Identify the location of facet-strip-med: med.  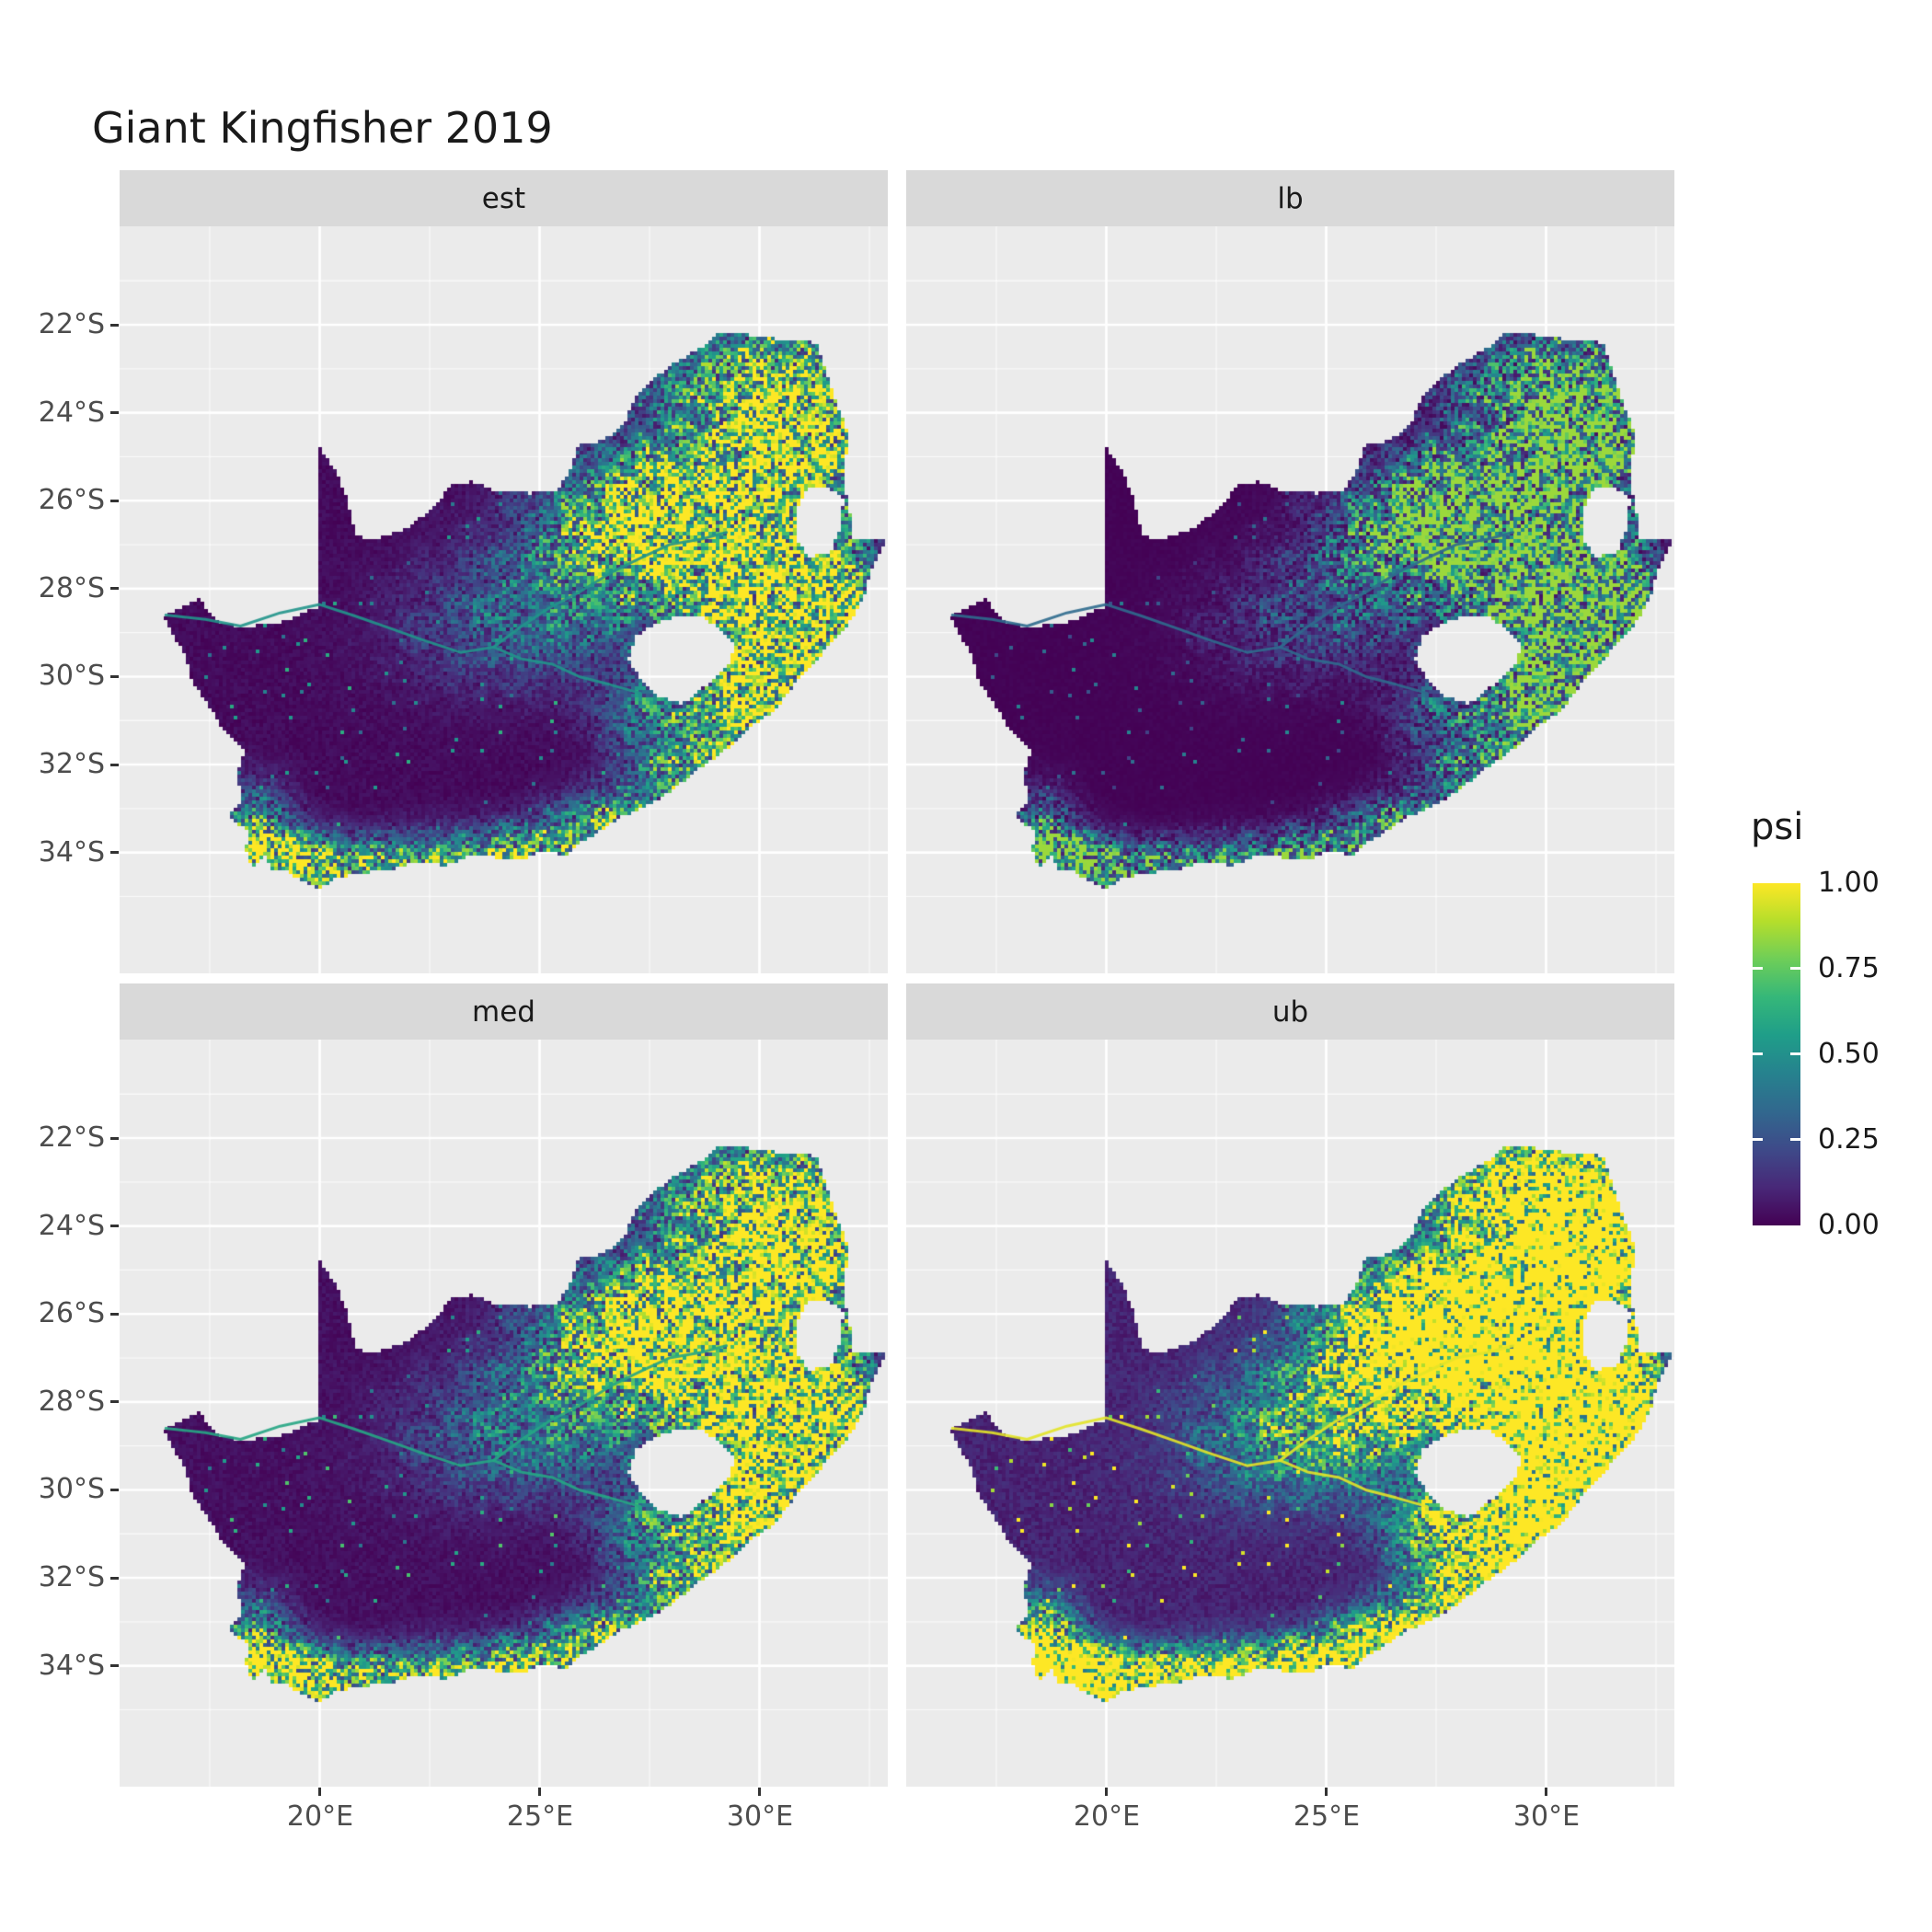
(504, 1011).